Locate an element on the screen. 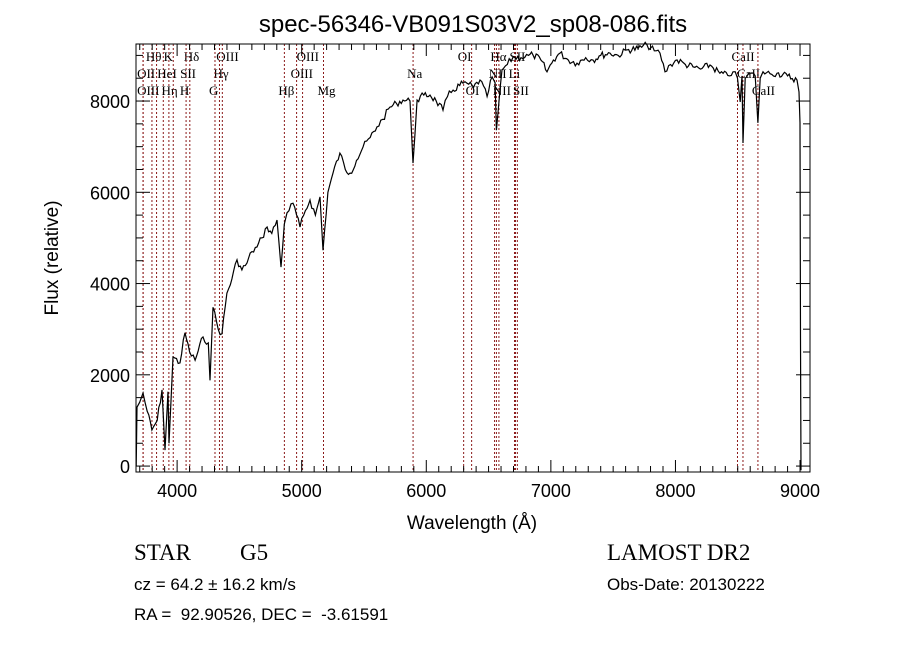  subclass: G5 is located at coordinates (254, 552).